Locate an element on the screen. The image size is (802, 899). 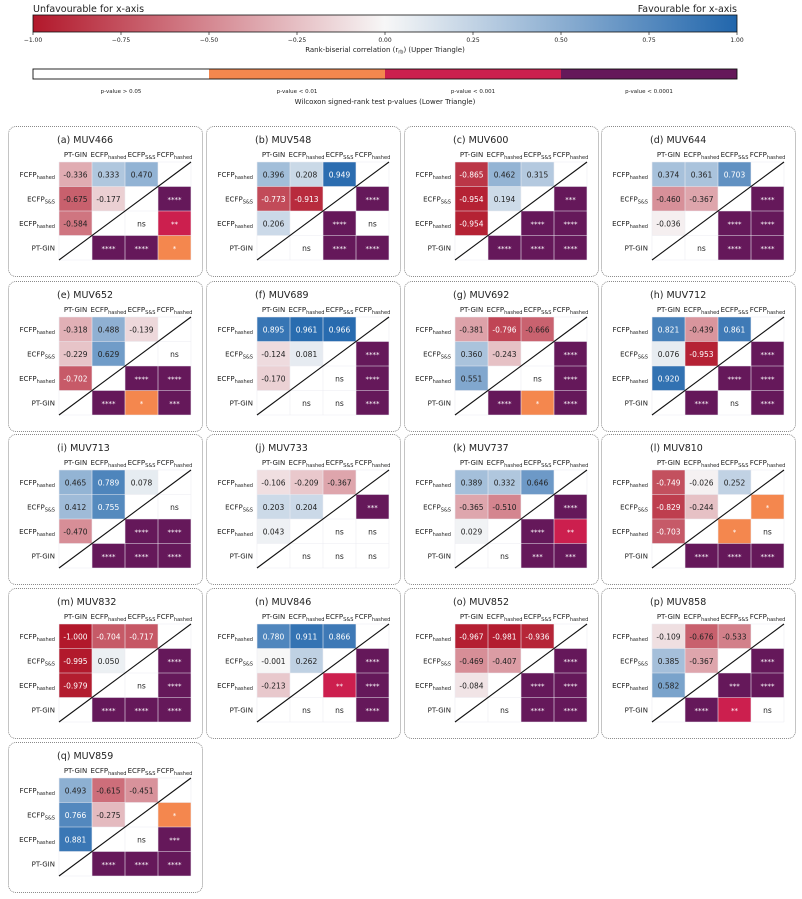
cell-label: 0.389 is located at coordinates (472, 482).